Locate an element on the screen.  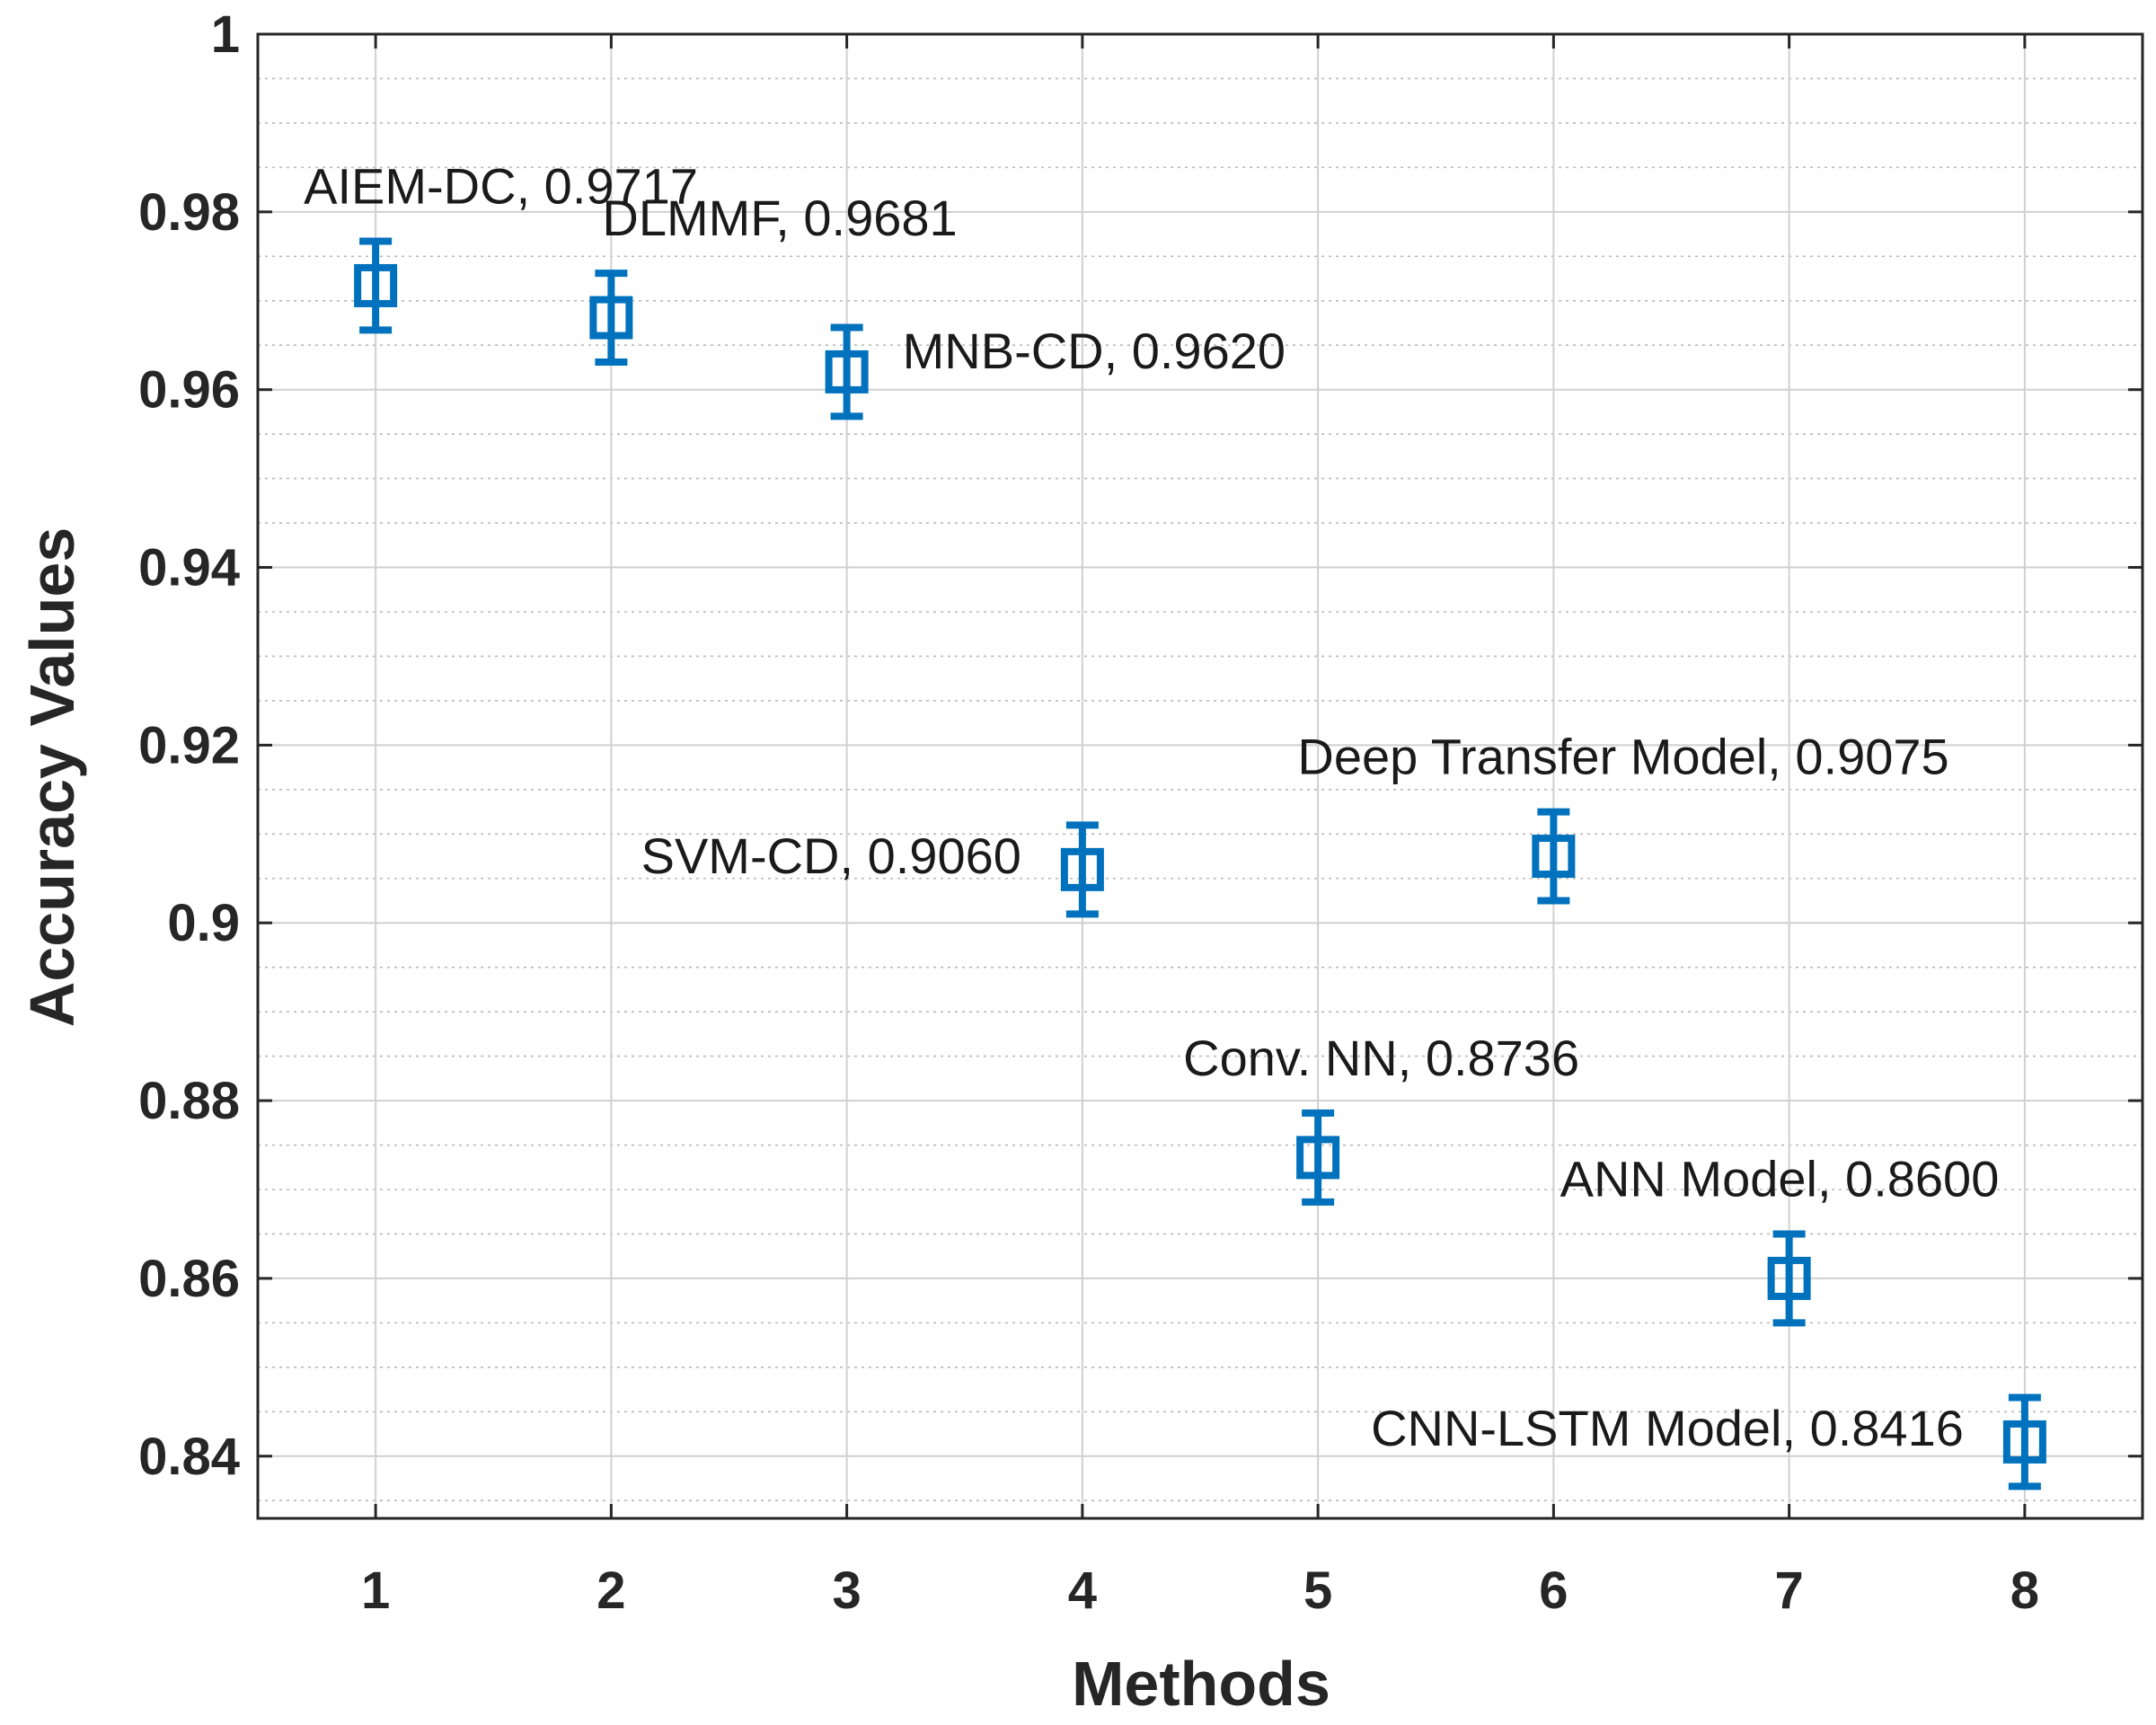
x-tick-label: 2 is located at coordinates (611, 1590).